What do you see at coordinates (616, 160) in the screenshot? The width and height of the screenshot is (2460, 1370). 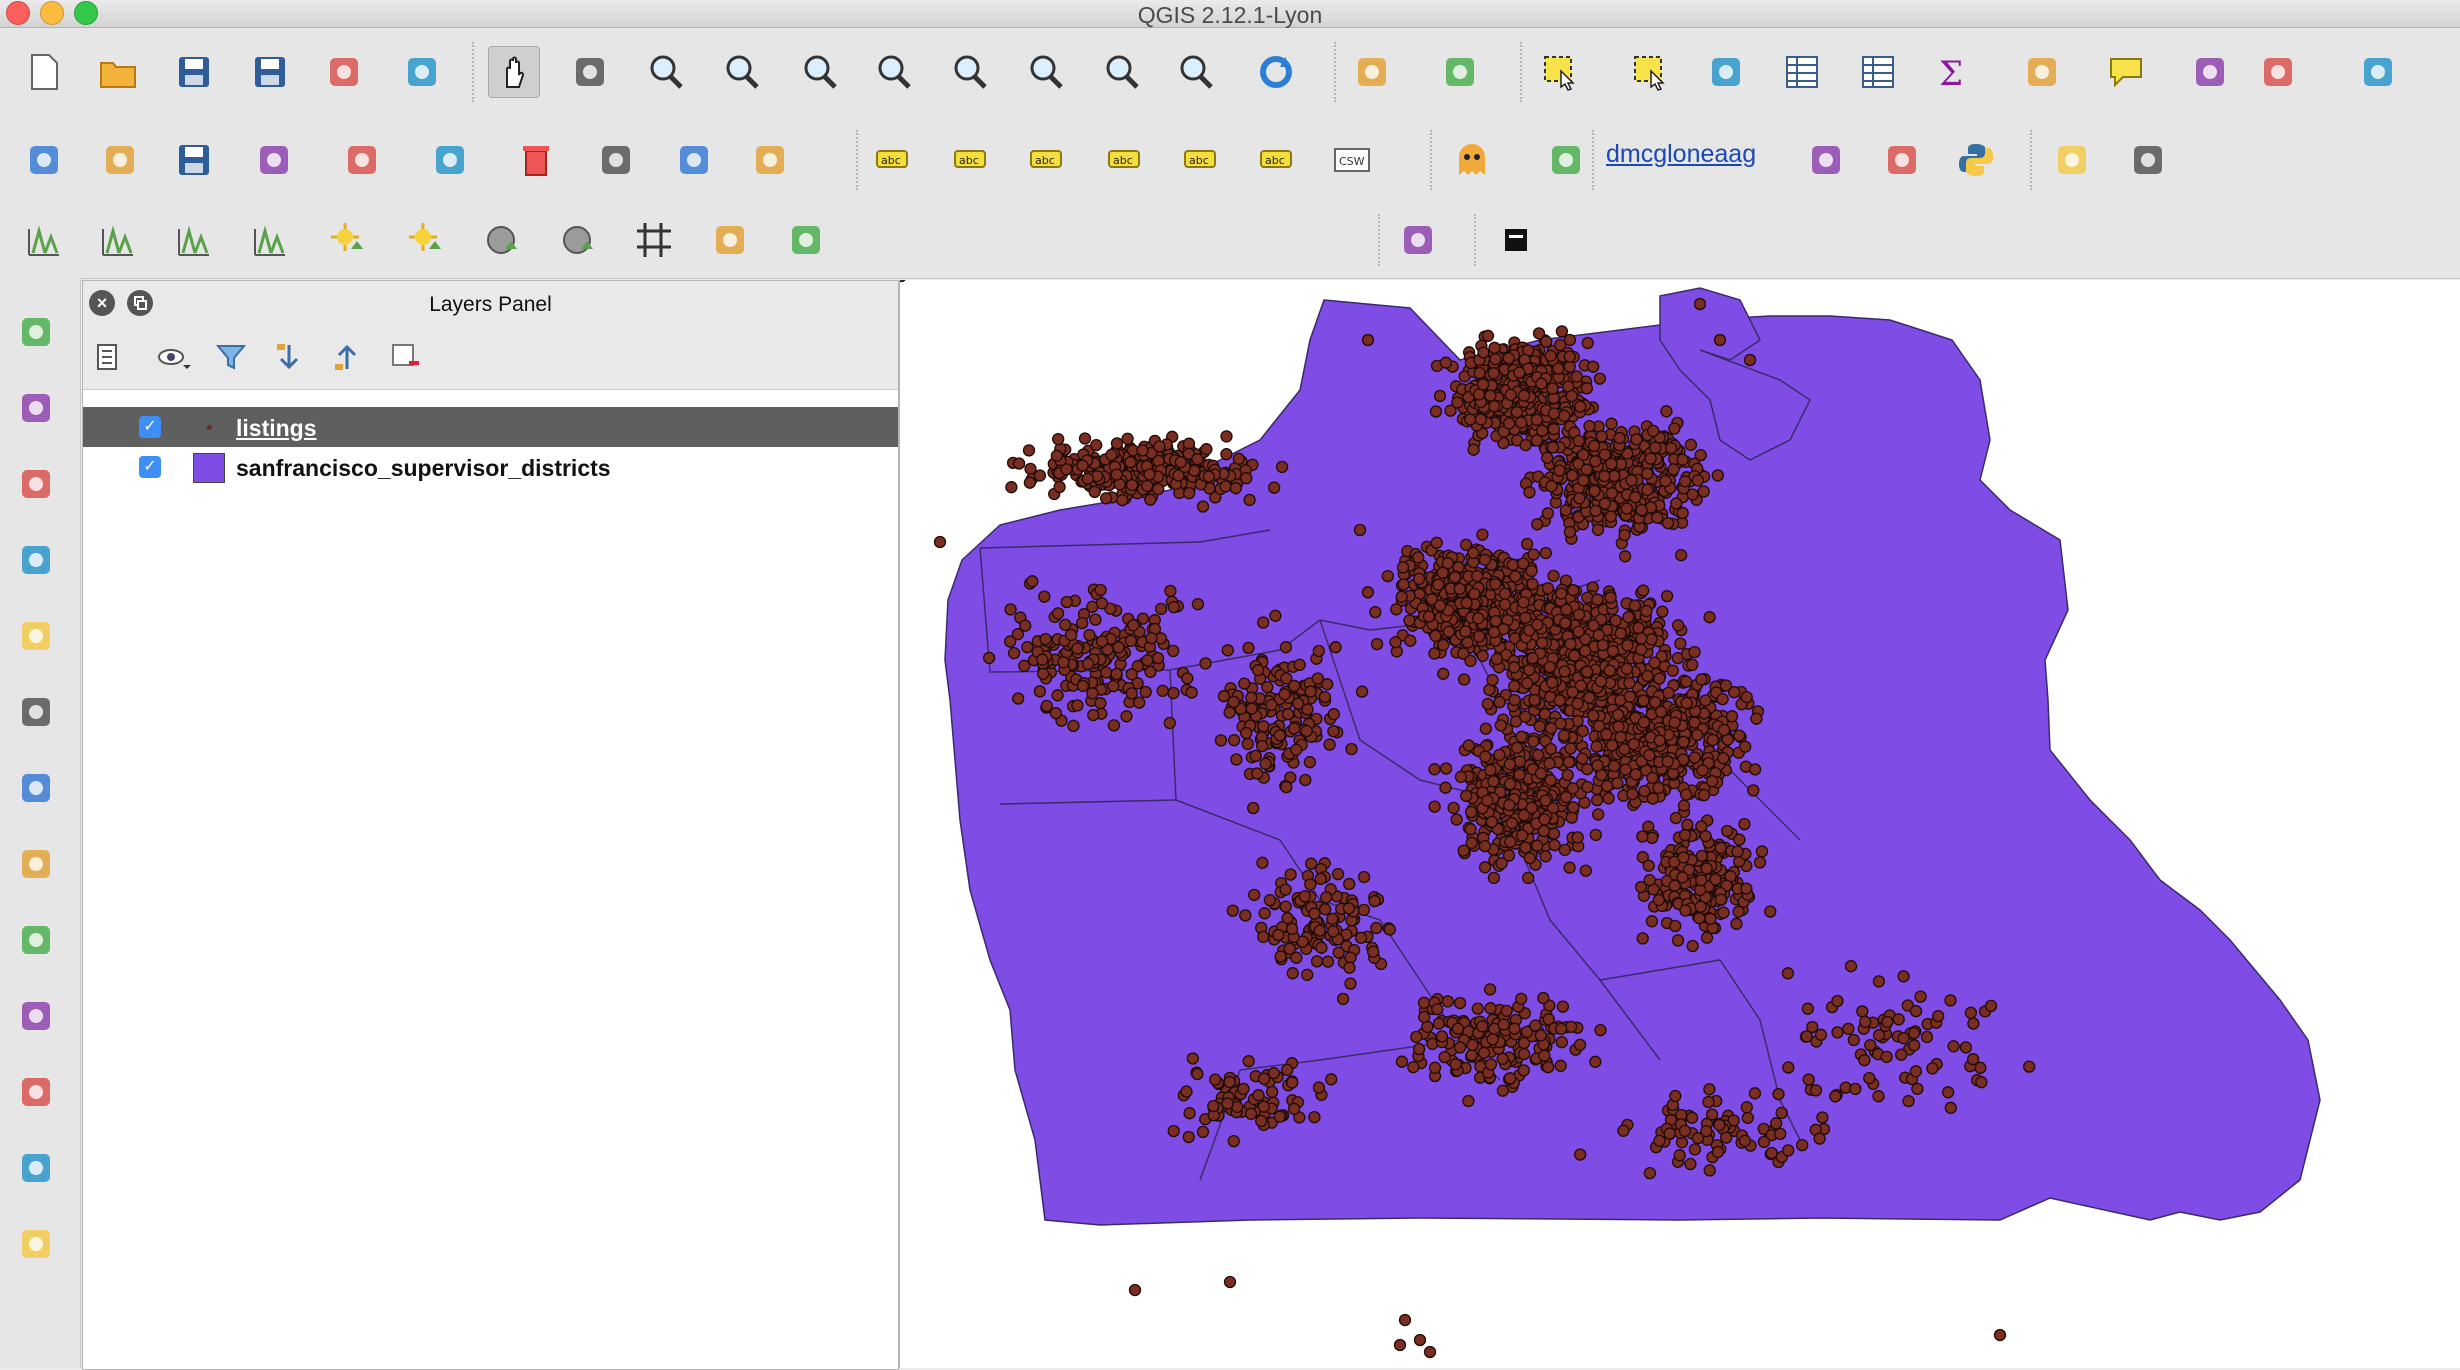 I see `cut-features-icon` at bounding box center [616, 160].